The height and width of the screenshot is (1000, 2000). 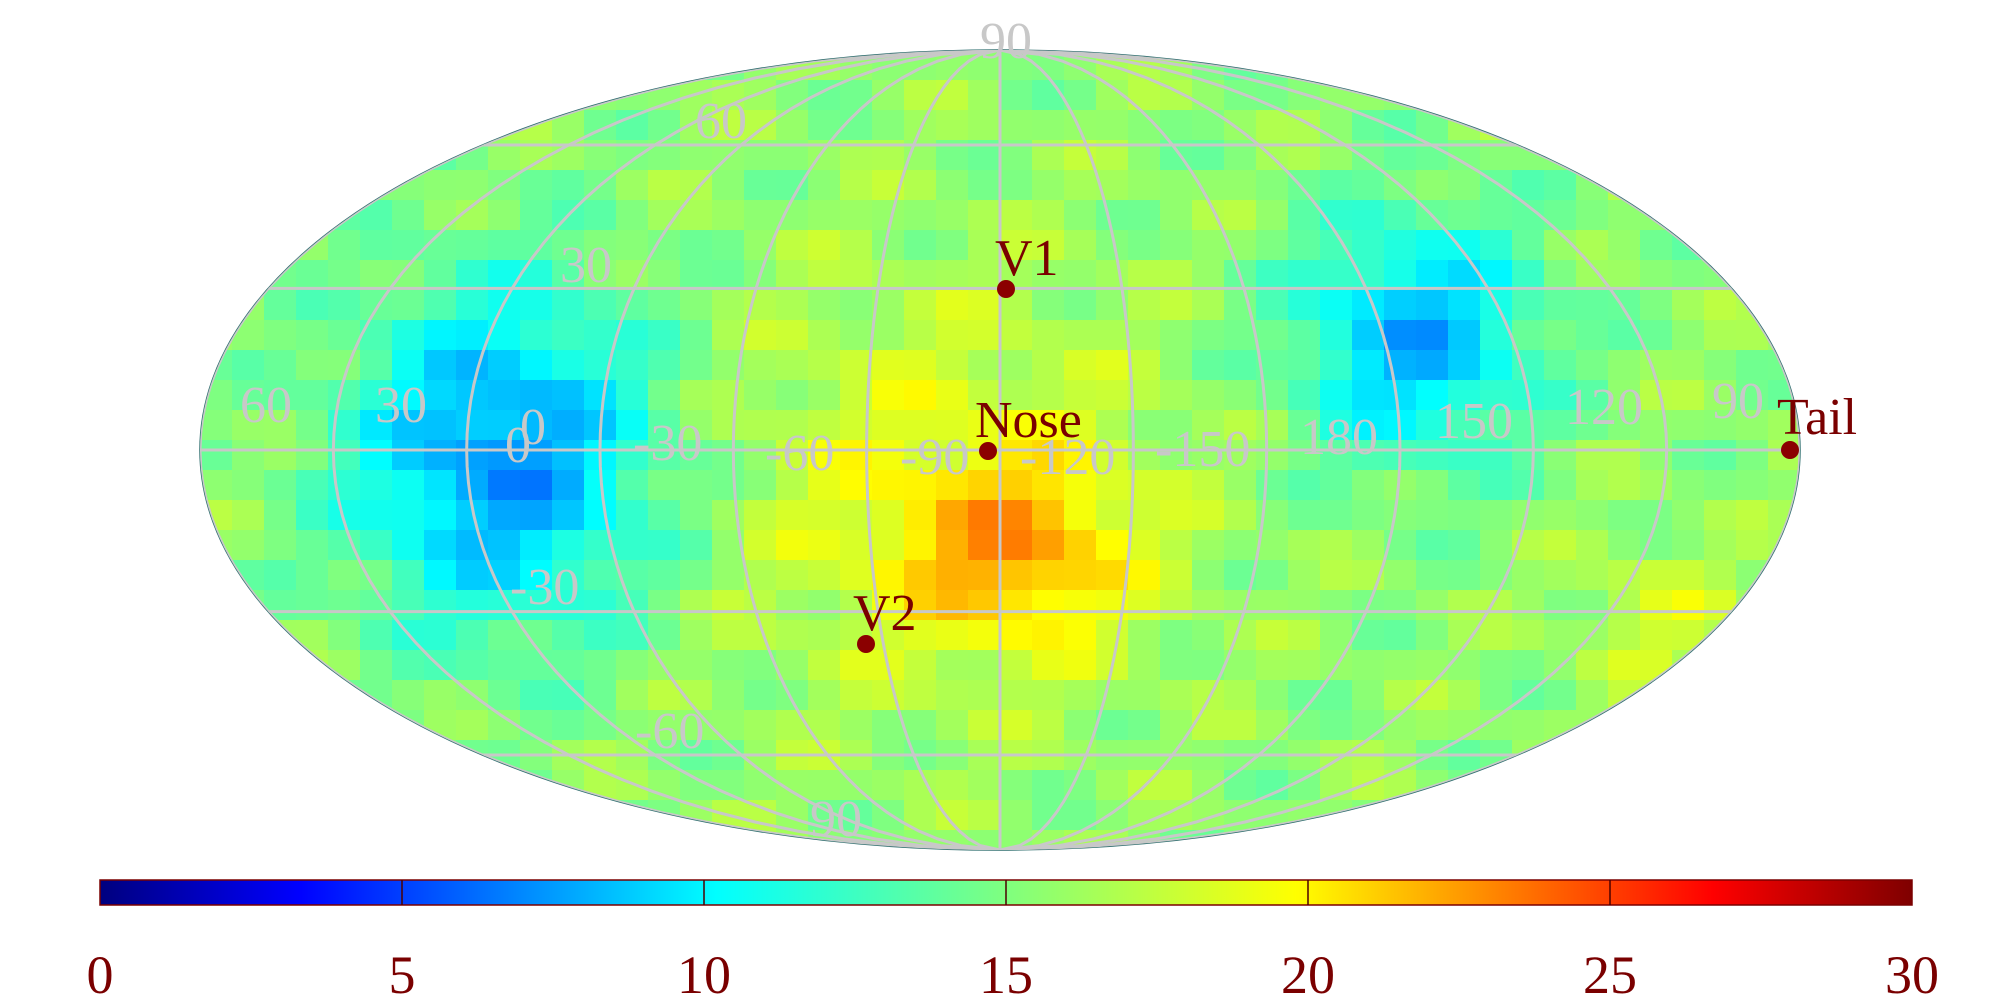 What do you see at coordinates (586, 265) in the screenshot?
I see `latitude-label: 30` at bounding box center [586, 265].